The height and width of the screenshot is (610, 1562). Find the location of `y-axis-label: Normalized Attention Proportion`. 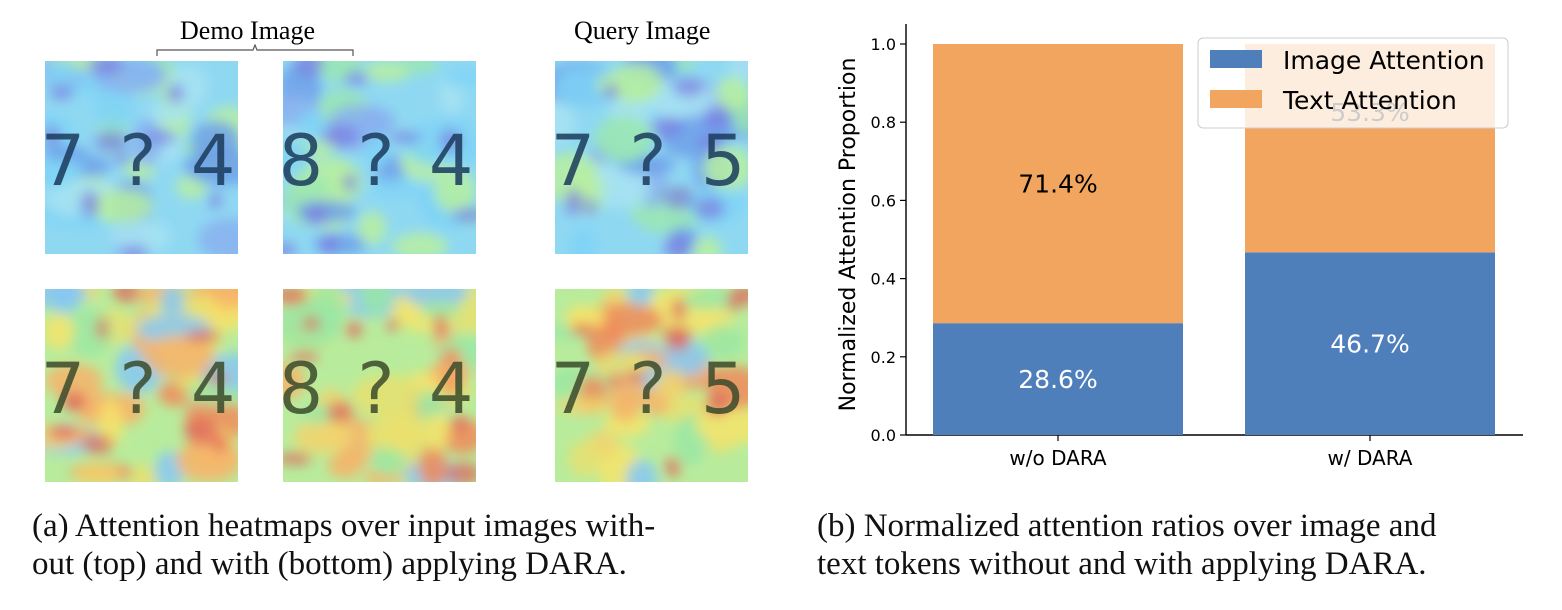

y-axis-label: Normalized Attention Proportion is located at coordinates (848, 235).